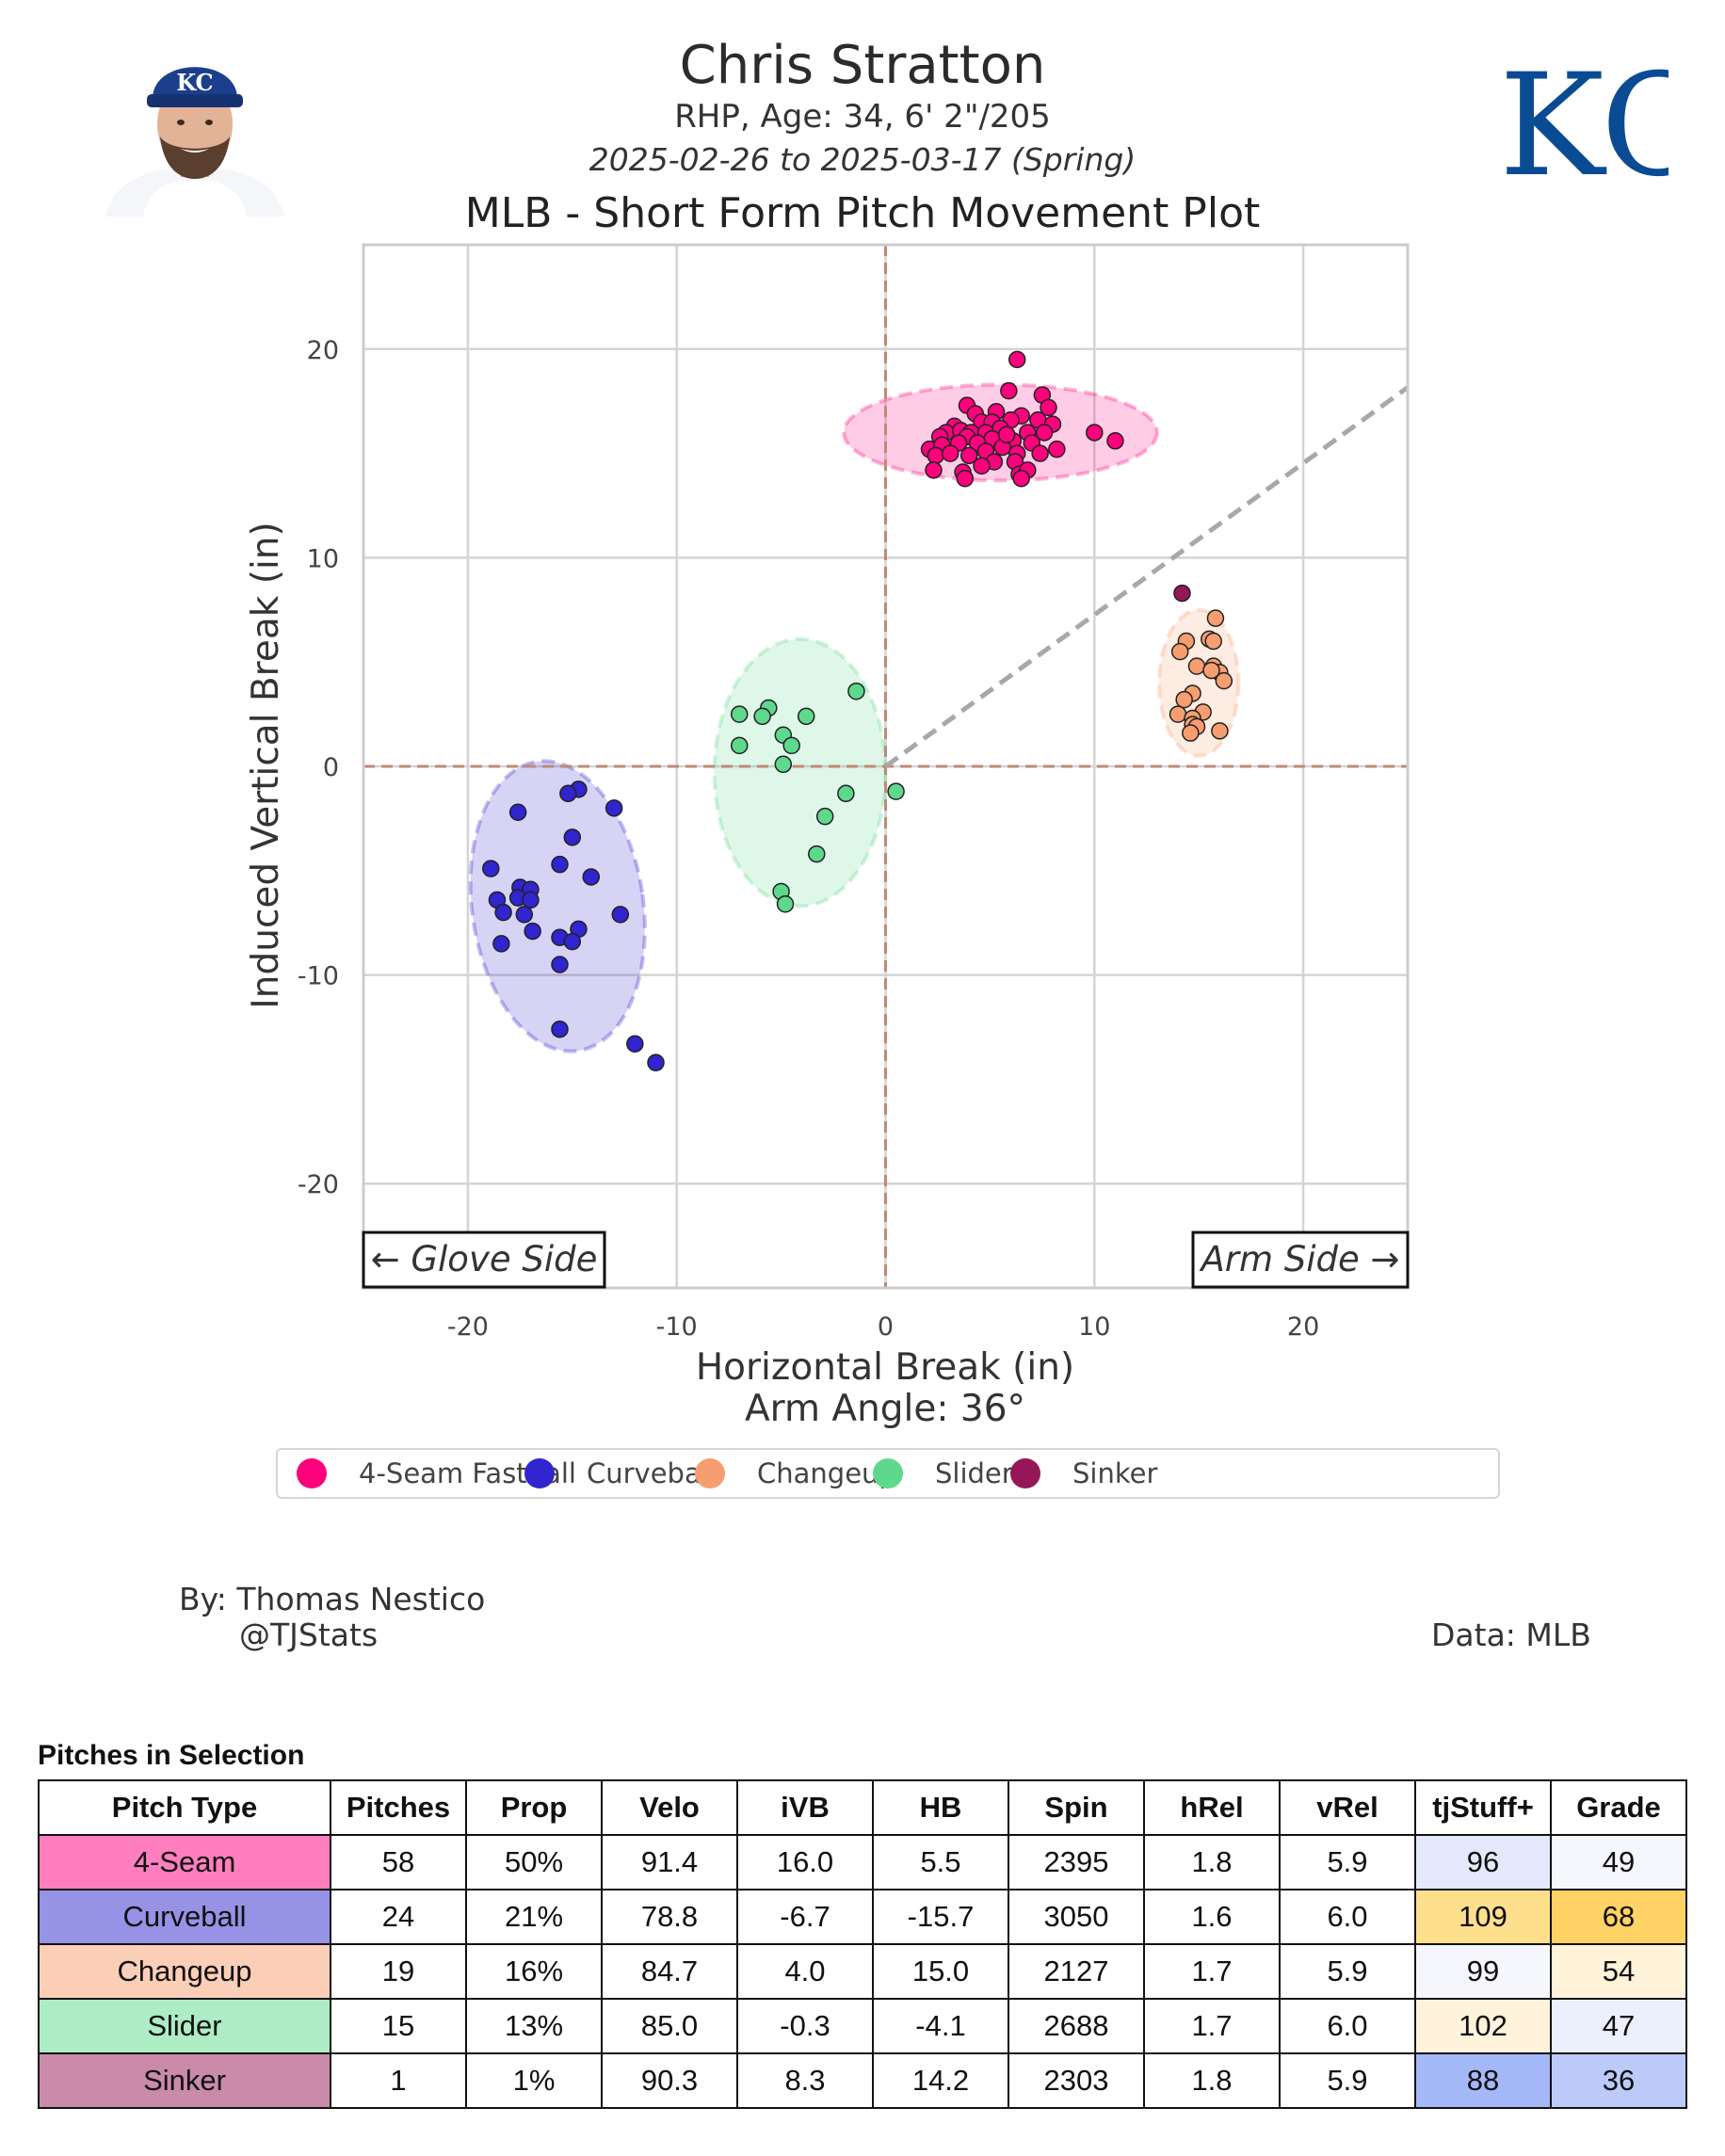 The width and height of the screenshot is (1725, 2156). Describe the element at coordinates (1303, 1327) in the screenshot. I see `x-tick-label: 20` at that location.